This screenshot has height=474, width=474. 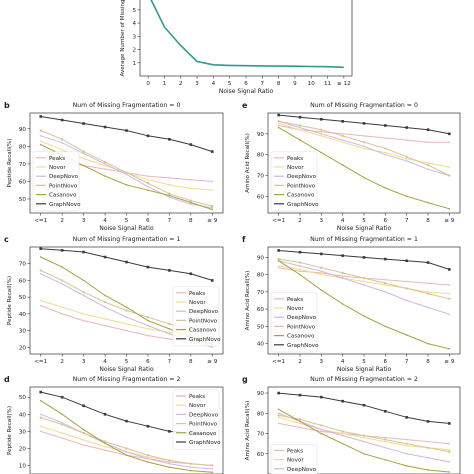 I want to click on plot-area, so click(x=364, y=299).